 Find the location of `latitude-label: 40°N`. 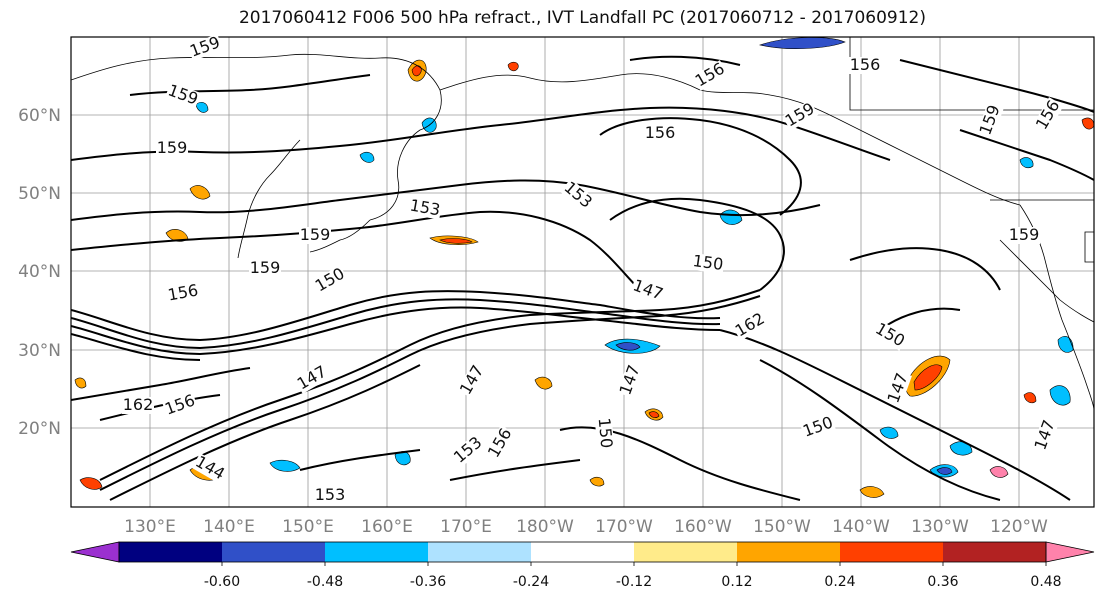

latitude-label: 40°N is located at coordinates (39, 272).